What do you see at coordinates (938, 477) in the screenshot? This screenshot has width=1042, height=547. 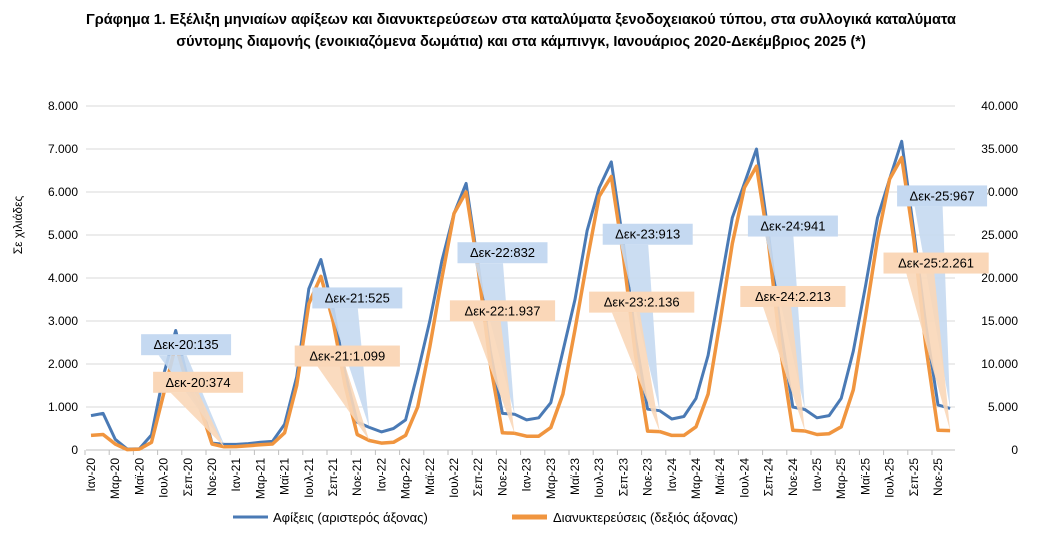 I see `x-tick-label: Νοε-25` at bounding box center [938, 477].